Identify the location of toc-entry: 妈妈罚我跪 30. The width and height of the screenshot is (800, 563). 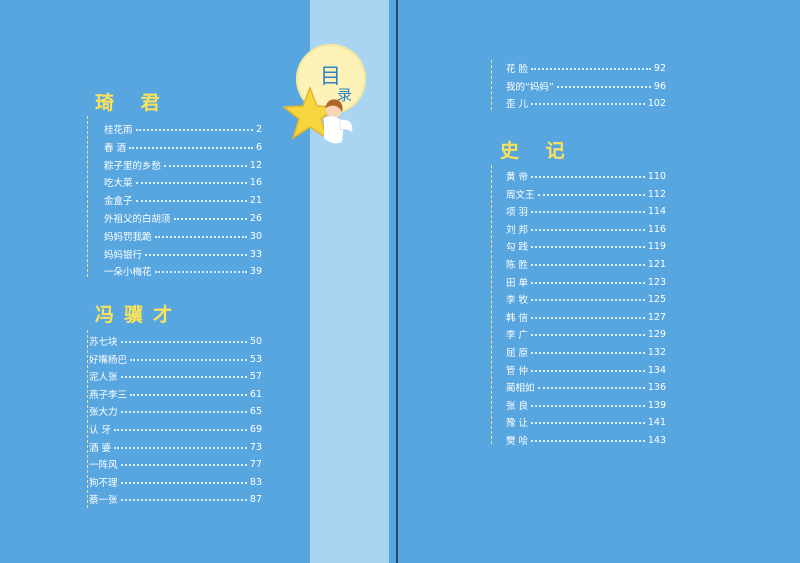
(183, 236).